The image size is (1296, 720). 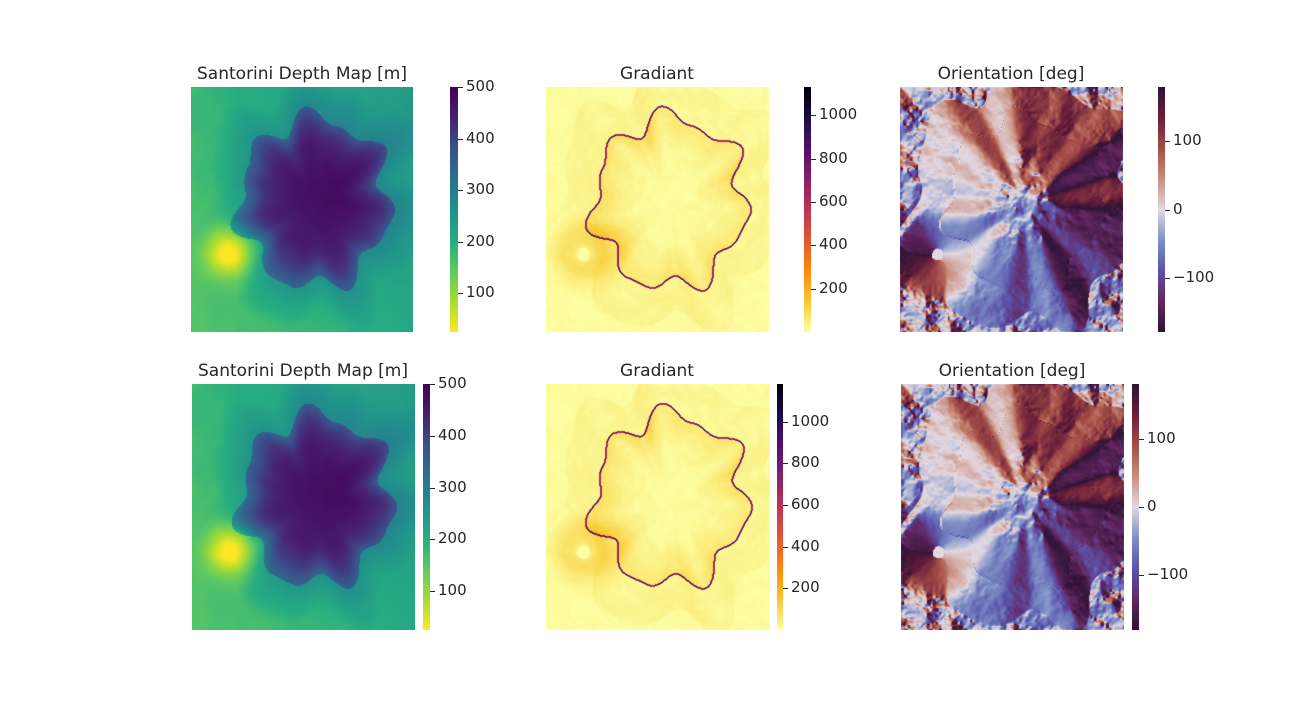 I want to click on panel-title-orientation-2: Orientation [deg], so click(x=1012, y=371).